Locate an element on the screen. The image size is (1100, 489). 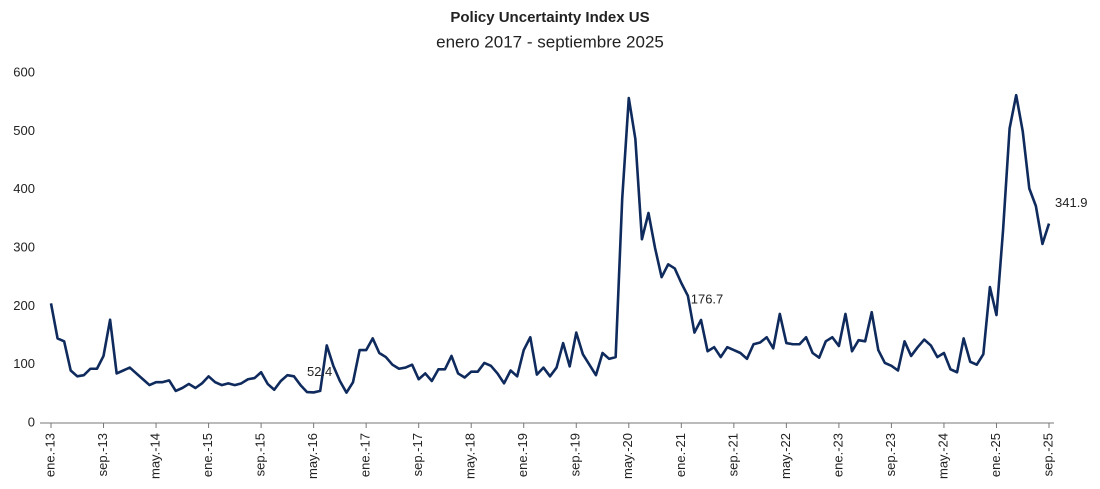
x-tick-label: may.-18 is located at coordinates (470, 456).